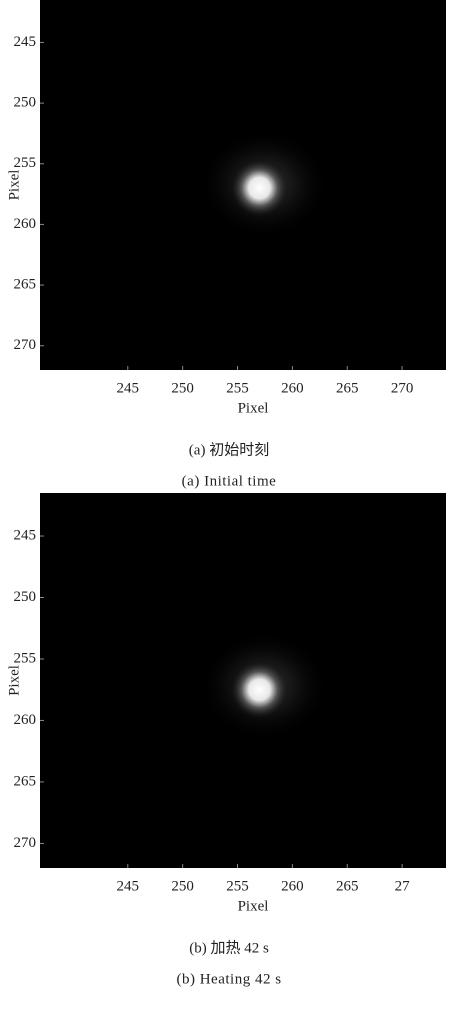 The width and height of the screenshot is (459, 1011). What do you see at coordinates (402, 388) in the screenshot?
I see `x-tick-label: 270` at bounding box center [402, 388].